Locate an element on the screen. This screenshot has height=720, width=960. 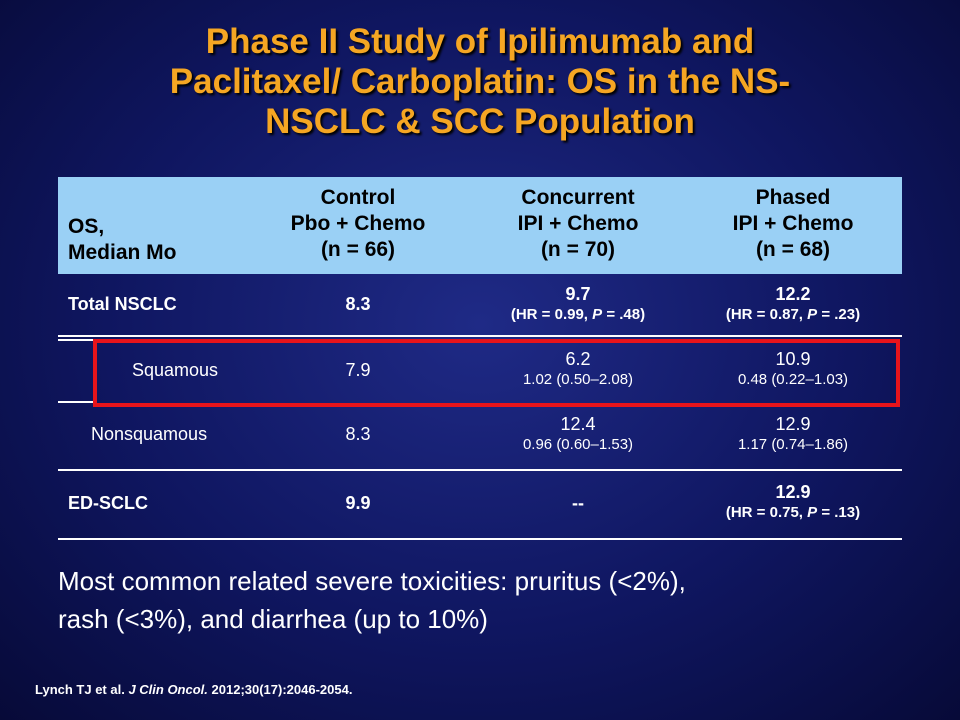
hr-text: (HR = 0.87, P = .23) is located at coordinates (793, 314).